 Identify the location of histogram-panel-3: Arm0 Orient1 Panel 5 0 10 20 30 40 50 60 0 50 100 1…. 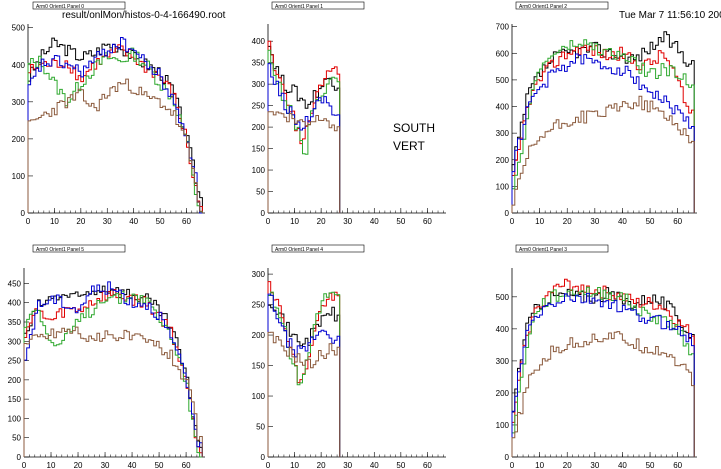
(106, 356).